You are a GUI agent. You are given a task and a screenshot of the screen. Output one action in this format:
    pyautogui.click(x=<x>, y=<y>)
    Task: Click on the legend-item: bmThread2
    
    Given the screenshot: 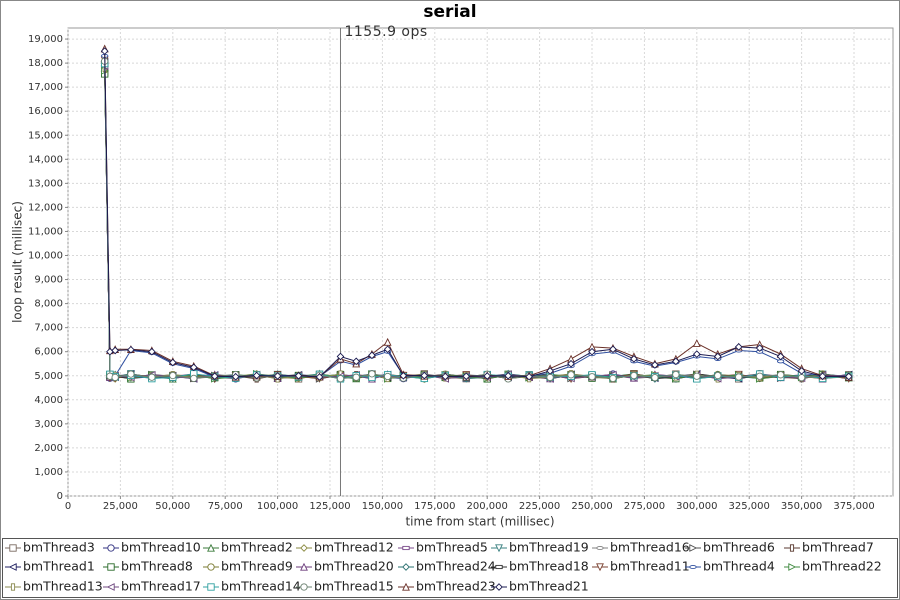 What is the action you would take?
    pyautogui.click(x=248, y=547)
    